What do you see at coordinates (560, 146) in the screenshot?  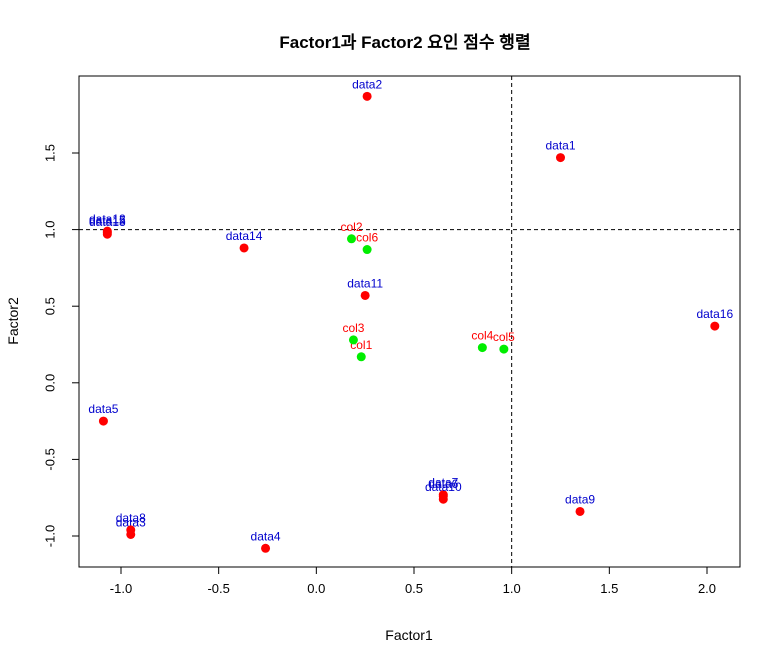 I see `point-label-data1: data1` at bounding box center [560, 146].